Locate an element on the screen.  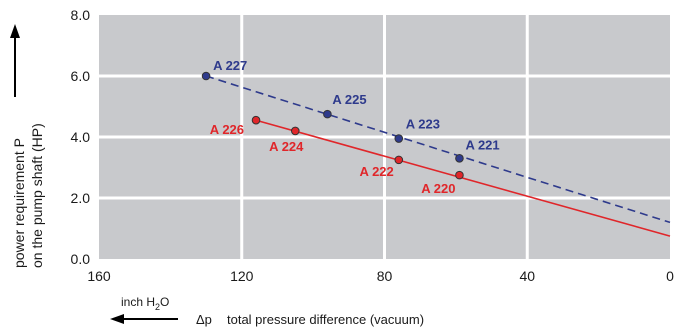
x-axis-unit: inch H2O is located at coordinates (145, 303).